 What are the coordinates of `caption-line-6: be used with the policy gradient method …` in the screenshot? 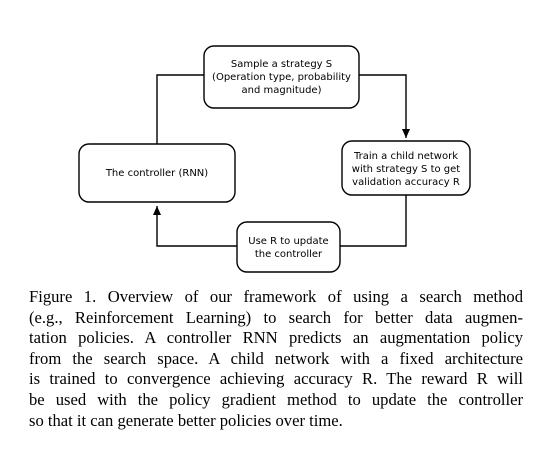 It's located at (276, 399).